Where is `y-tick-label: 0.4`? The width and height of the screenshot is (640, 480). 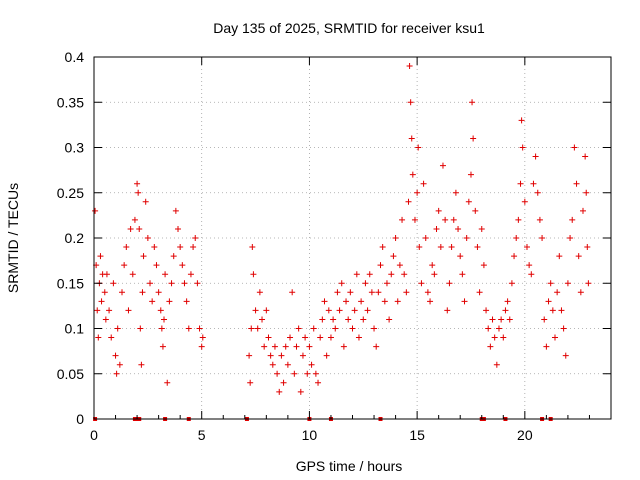 y-tick-label: 0.4 is located at coordinates (75, 57).